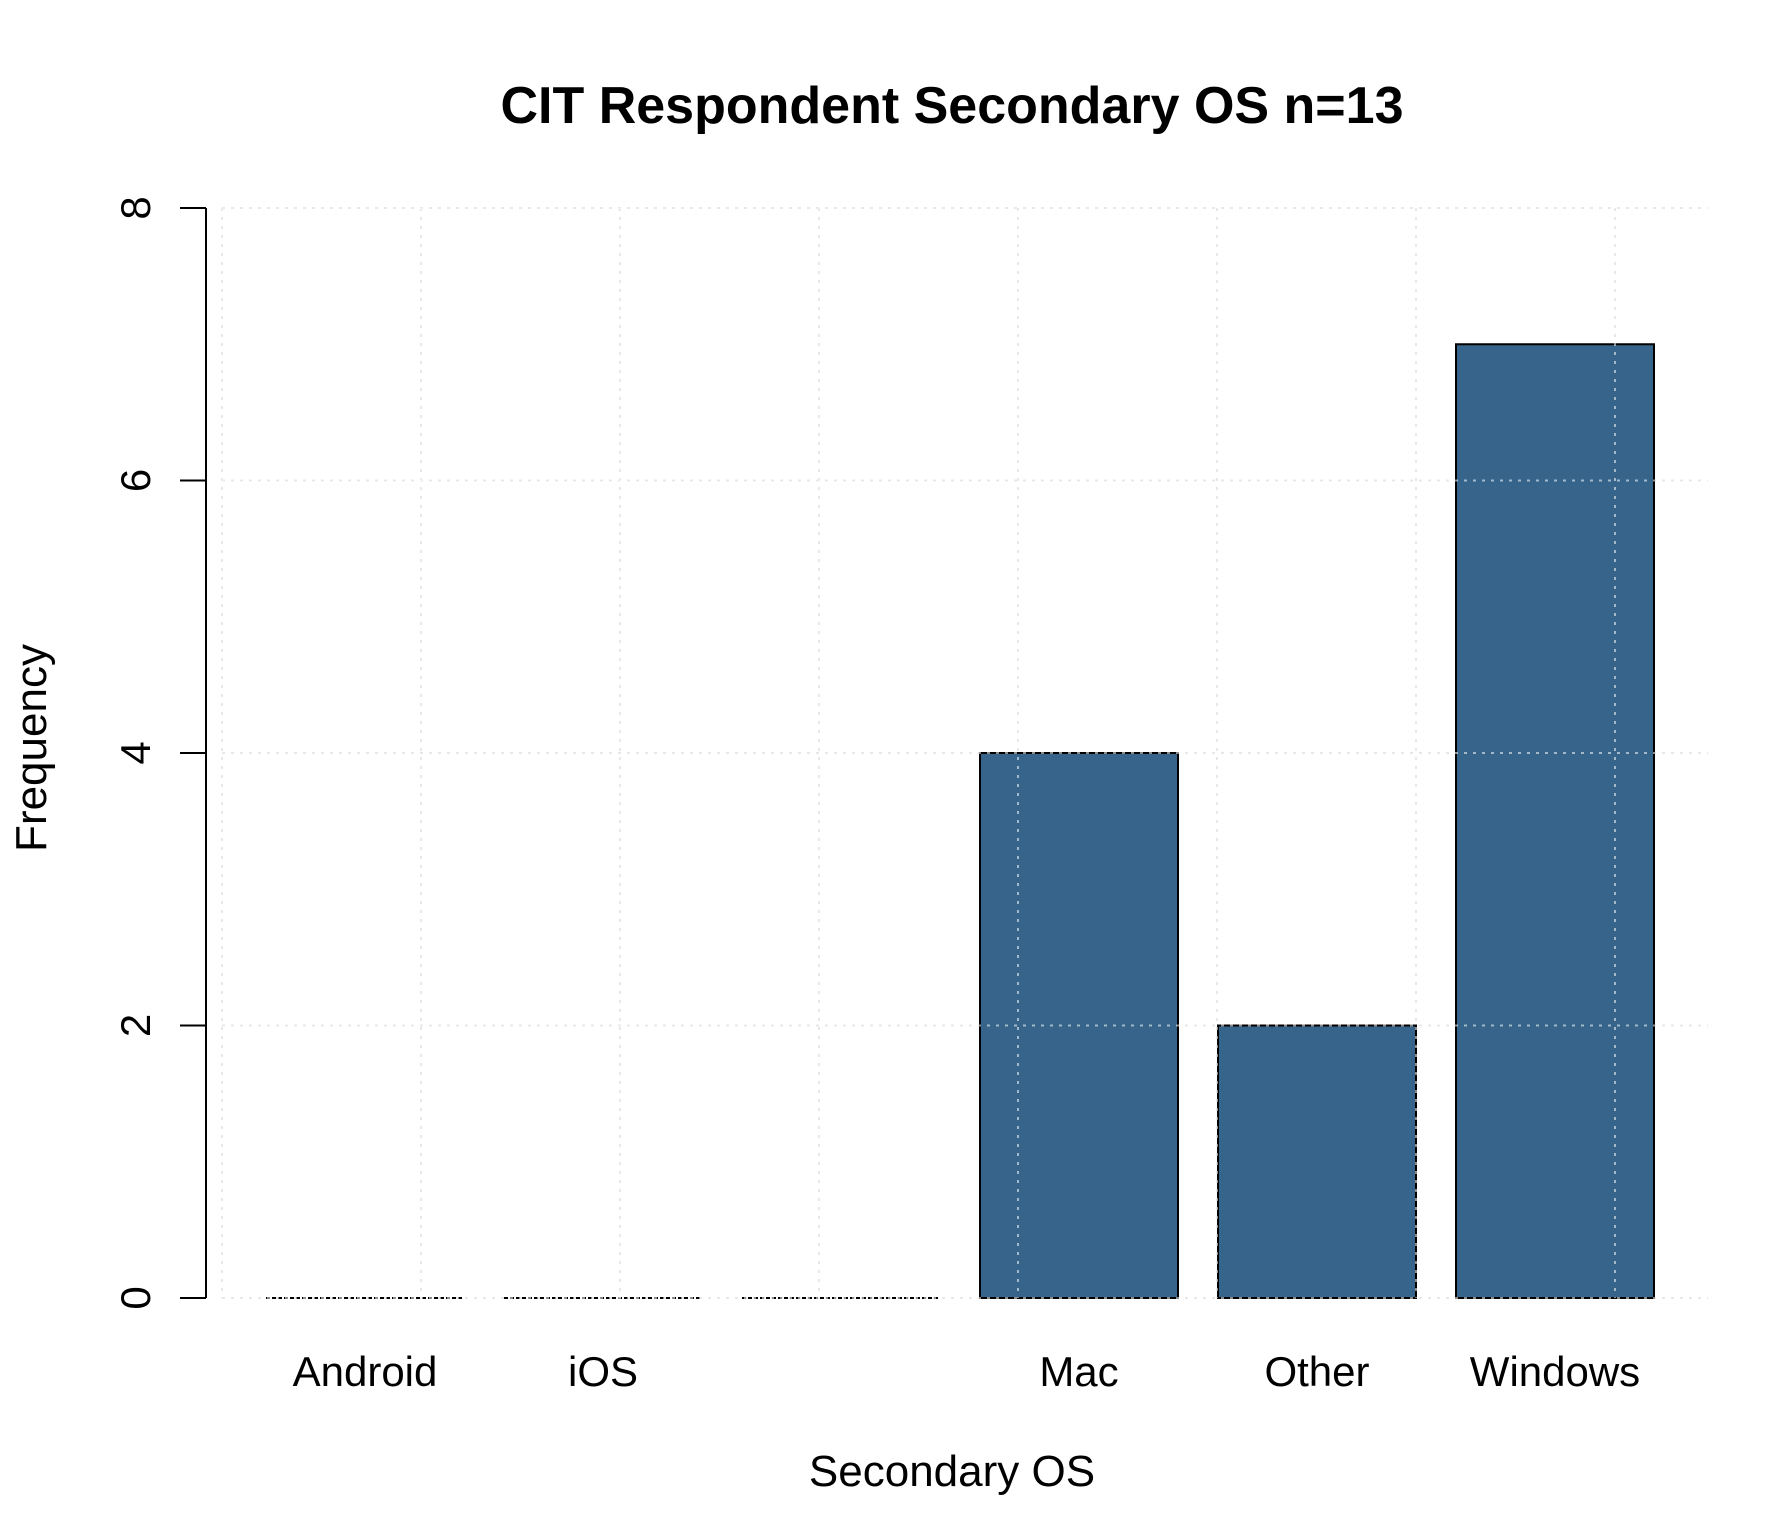  What do you see at coordinates (603, 1371) in the screenshot?
I see `x-tick-label: iOS` at bounding box center [603, 1371].